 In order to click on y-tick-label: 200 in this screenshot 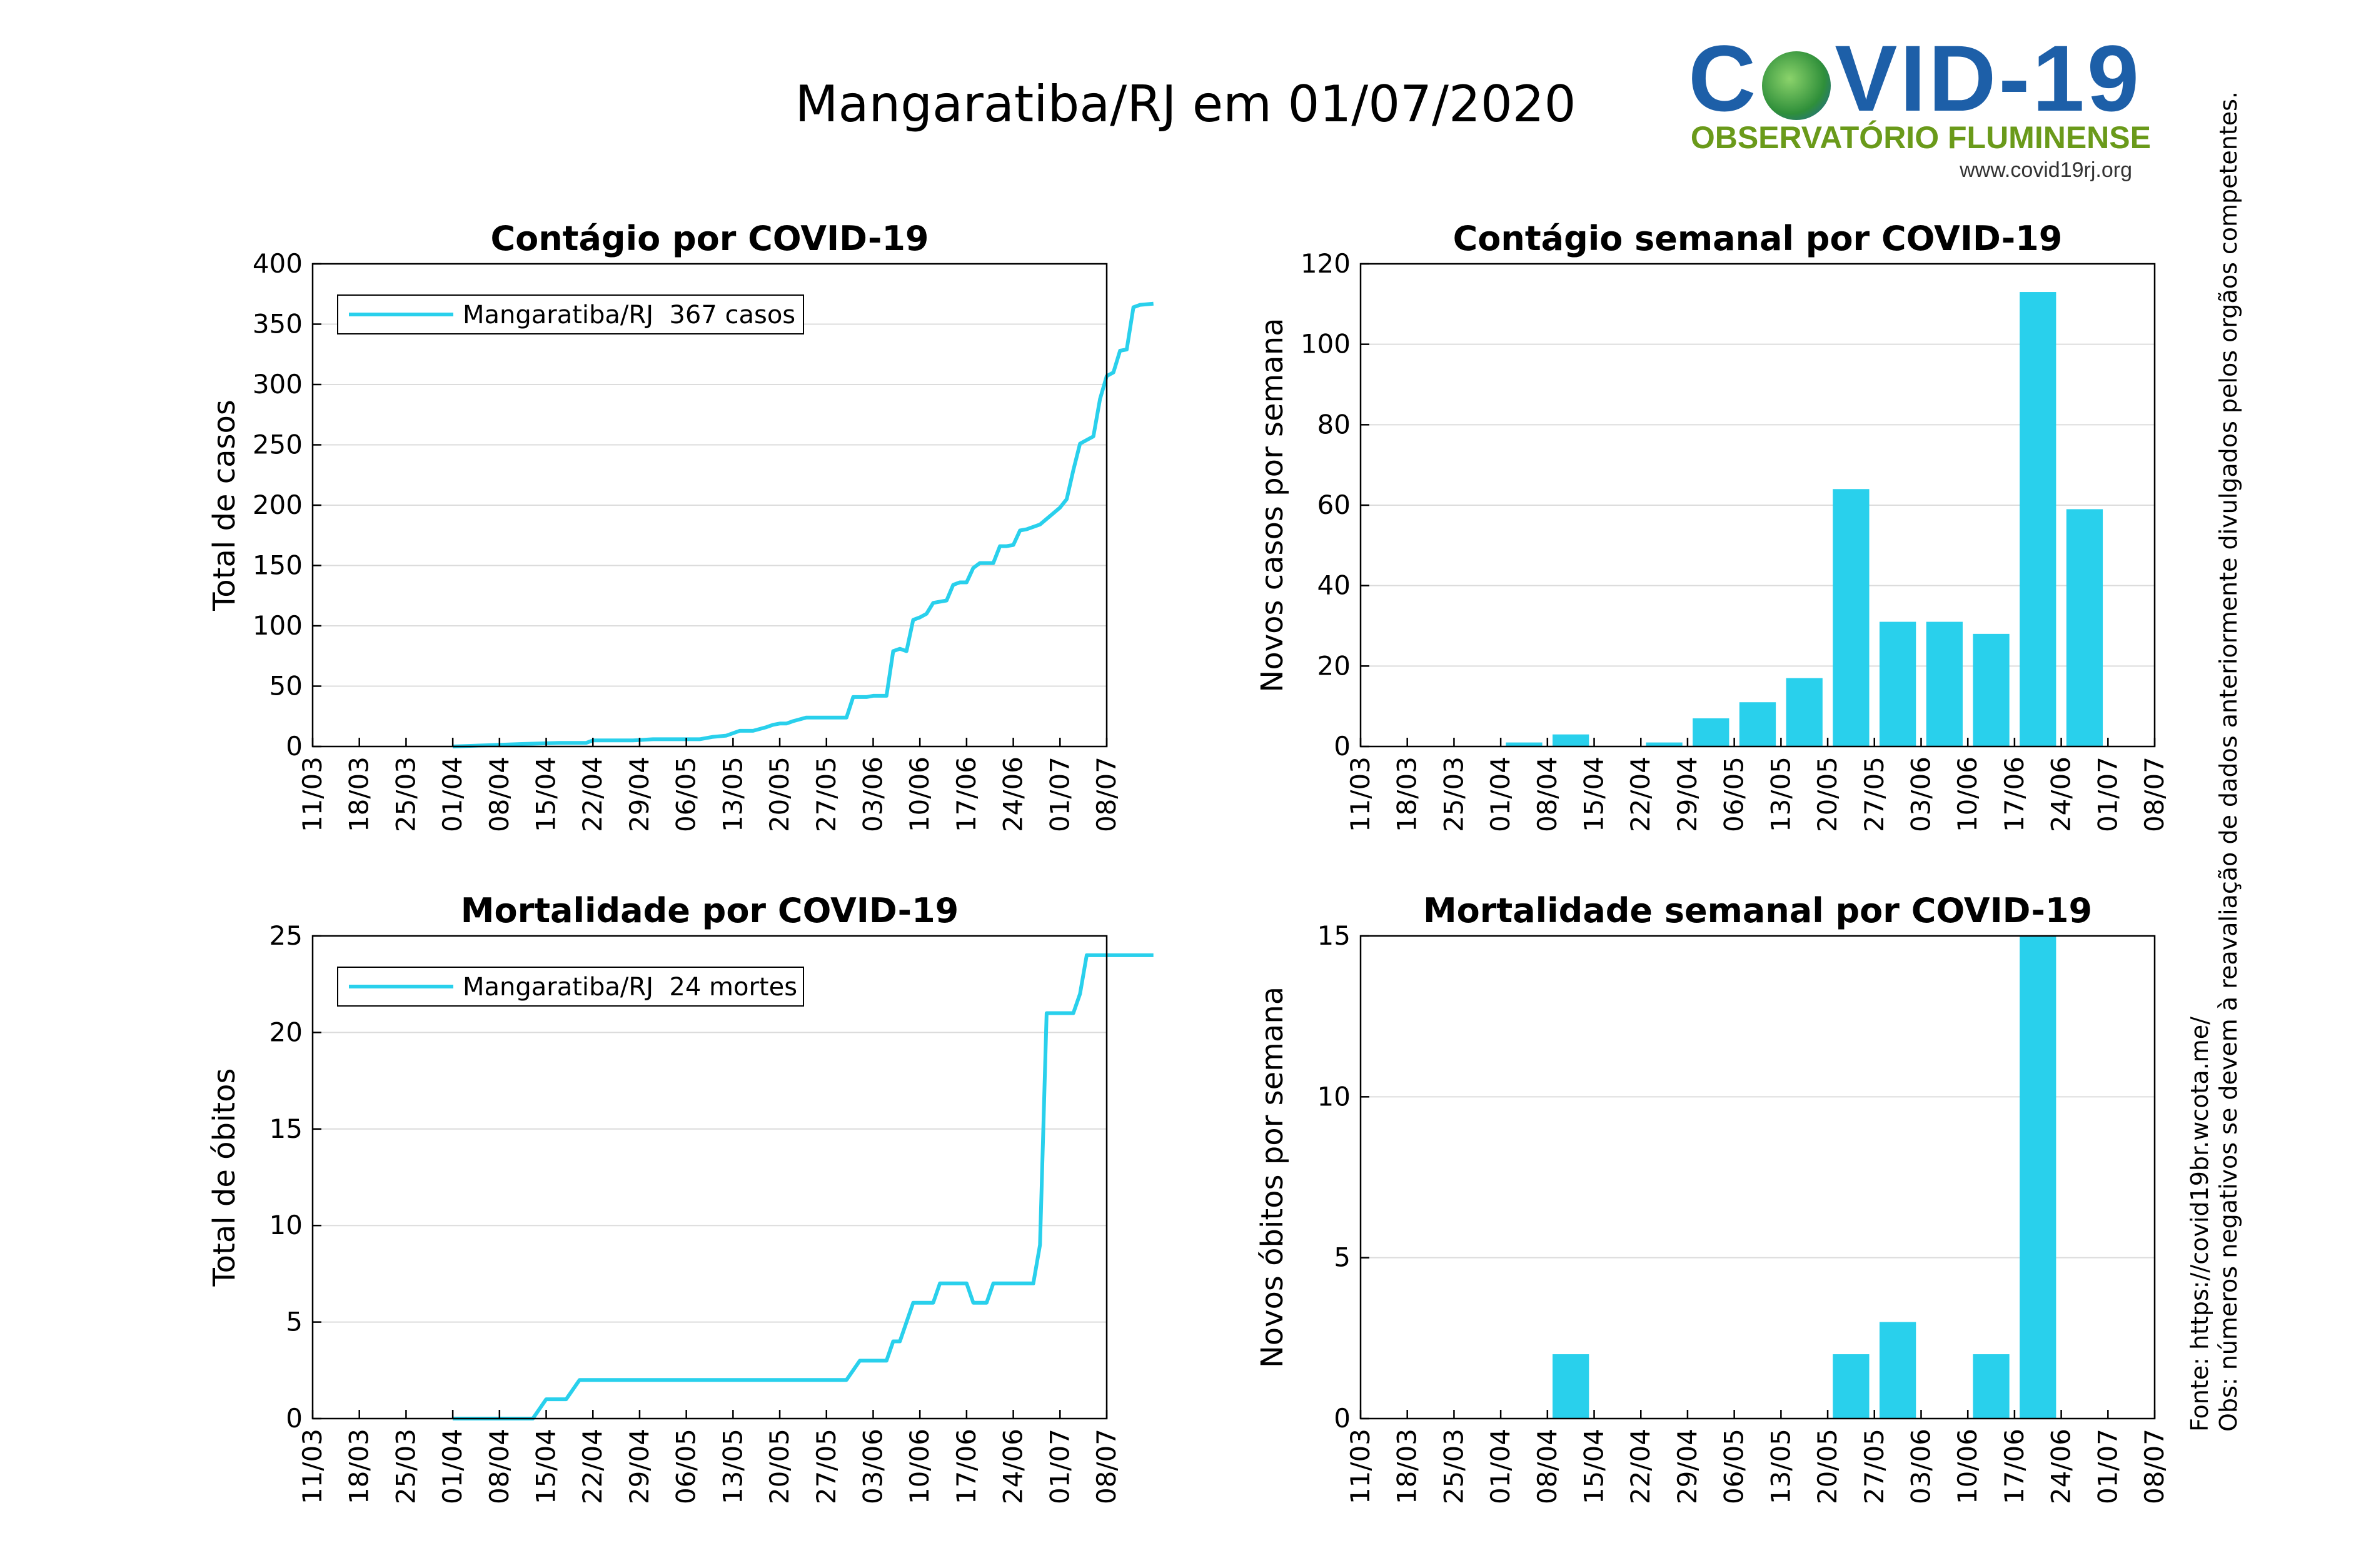, I will do `click(278, 505)`.